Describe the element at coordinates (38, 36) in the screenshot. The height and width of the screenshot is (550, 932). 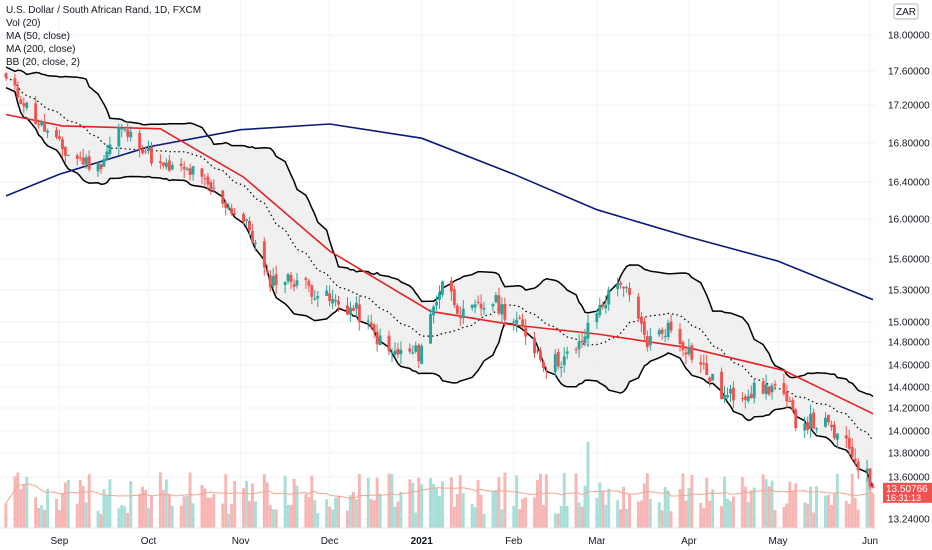
I see `legend-ma50: MA (50, close)` at that location.